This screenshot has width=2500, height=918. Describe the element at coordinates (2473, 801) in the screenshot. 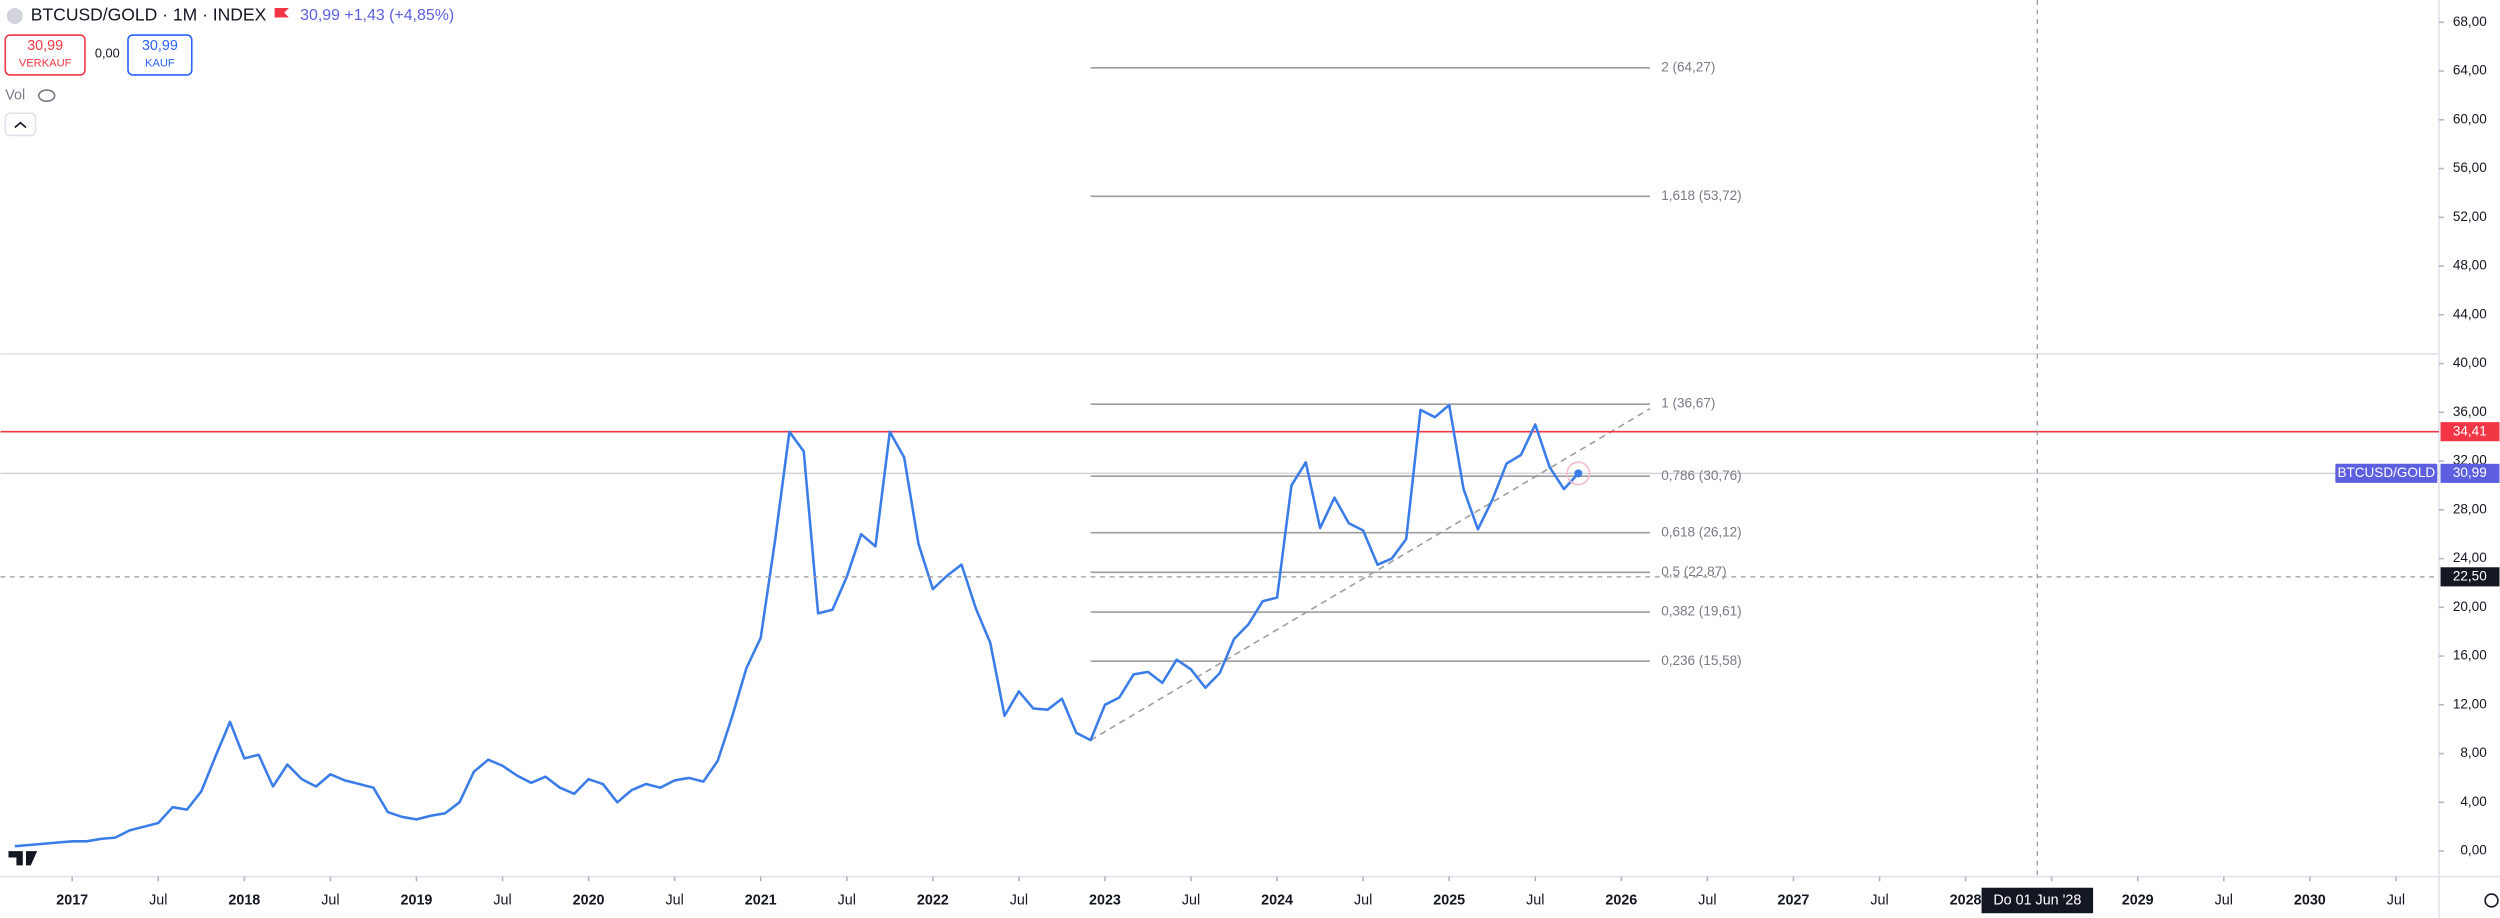

I see `y-tick-label: 4,00` at that location.